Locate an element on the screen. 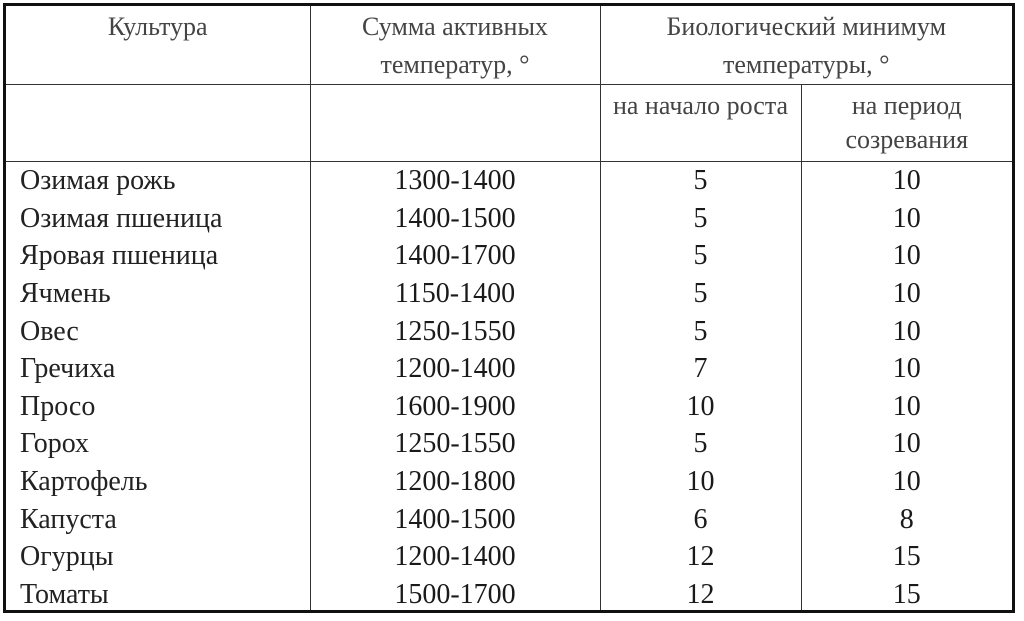 The image size is (1024, 621). table-row: Картофель 1200-1800 10 10 is located at coordinates (509, 481).